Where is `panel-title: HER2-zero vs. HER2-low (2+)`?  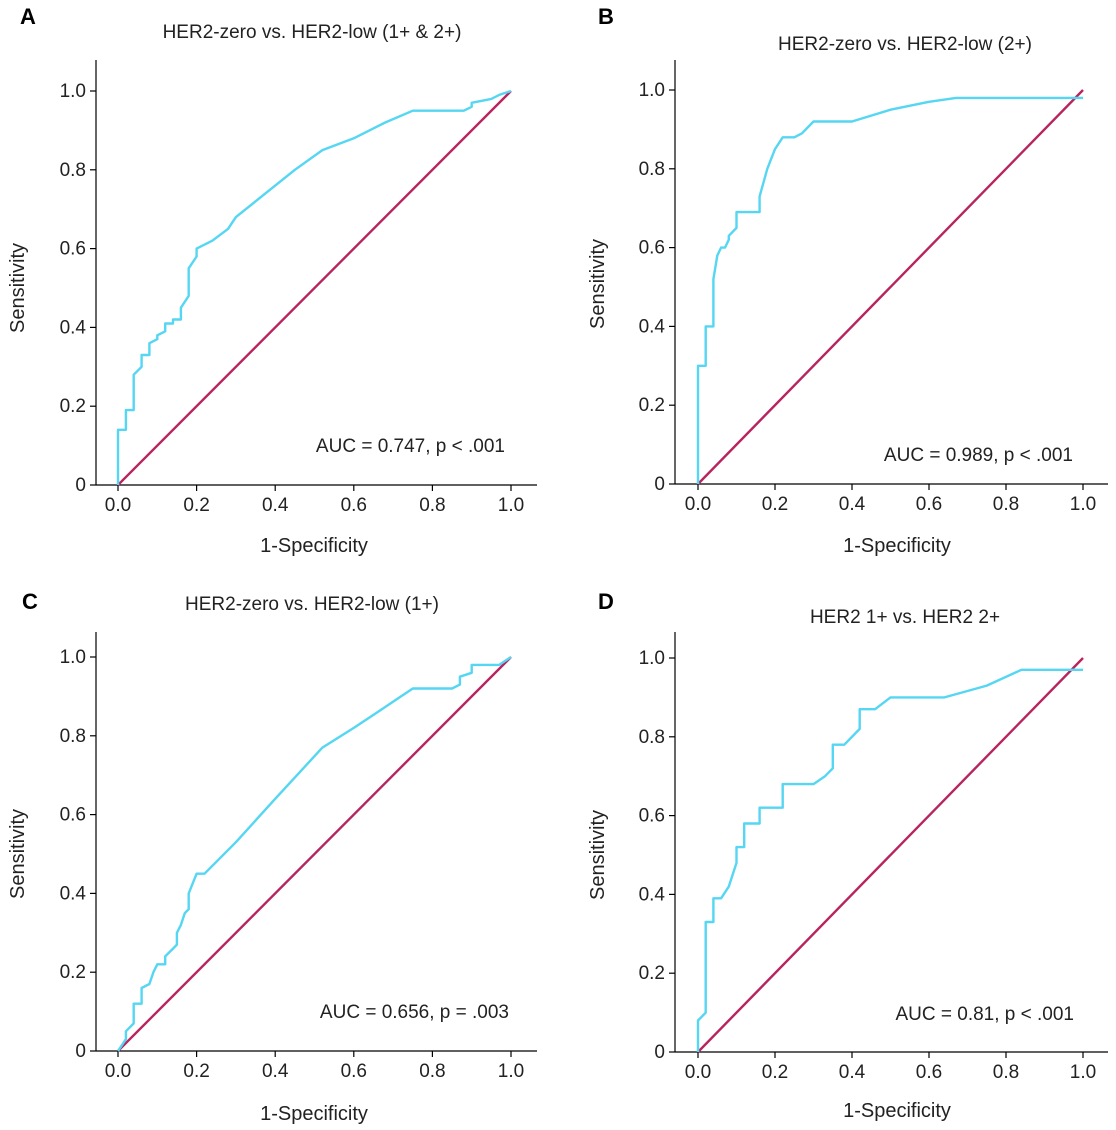
panel-title: HER2-zero vs. HER2-low (2+) is located at coordinates (905, 44).